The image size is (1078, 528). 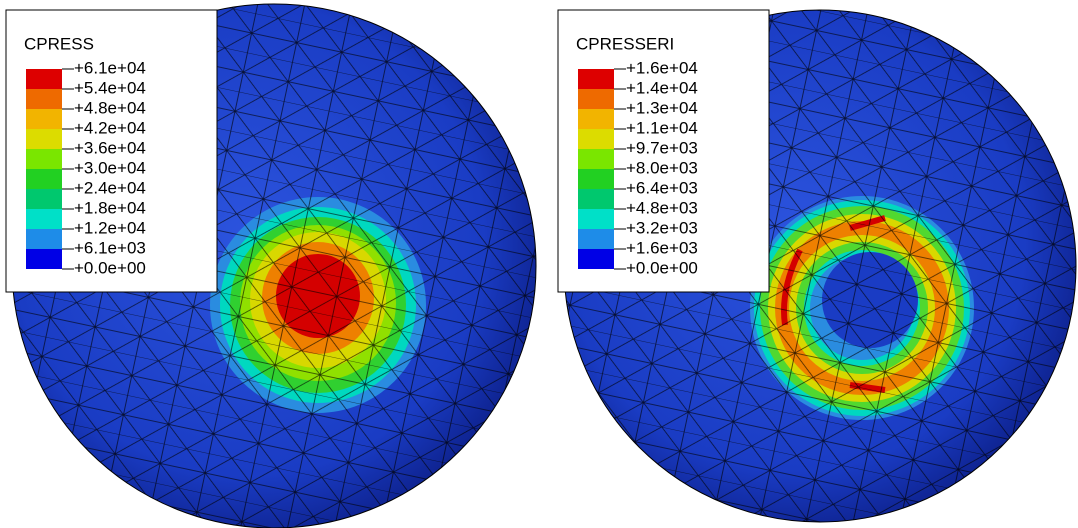 What do you see at coordinates (662, 167) in the screenshot?
I see `legend-label: +8.0e+03` at bounding box center [662, 167].